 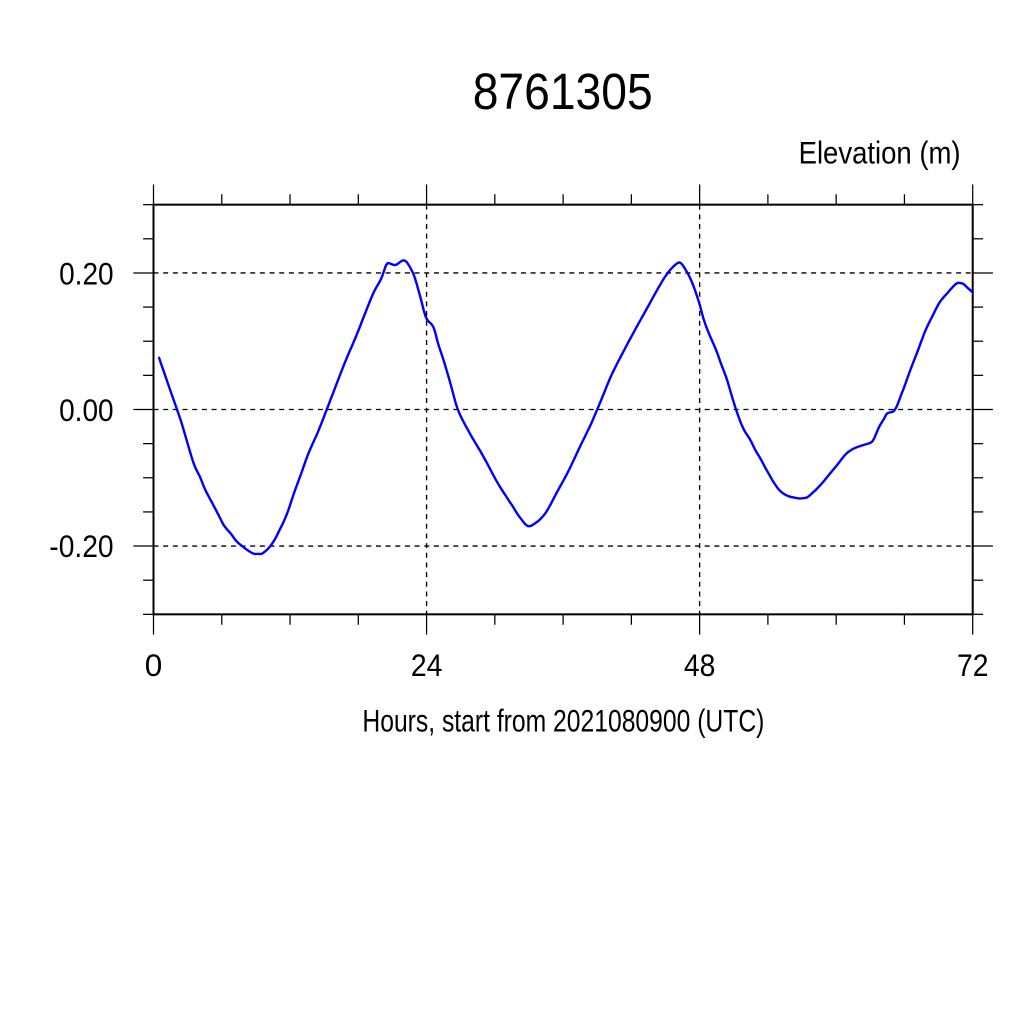 What do you see at coordinates (700, 665) in the screenshot?
I see `svg-text: 48` at bounding box center [700, 665].